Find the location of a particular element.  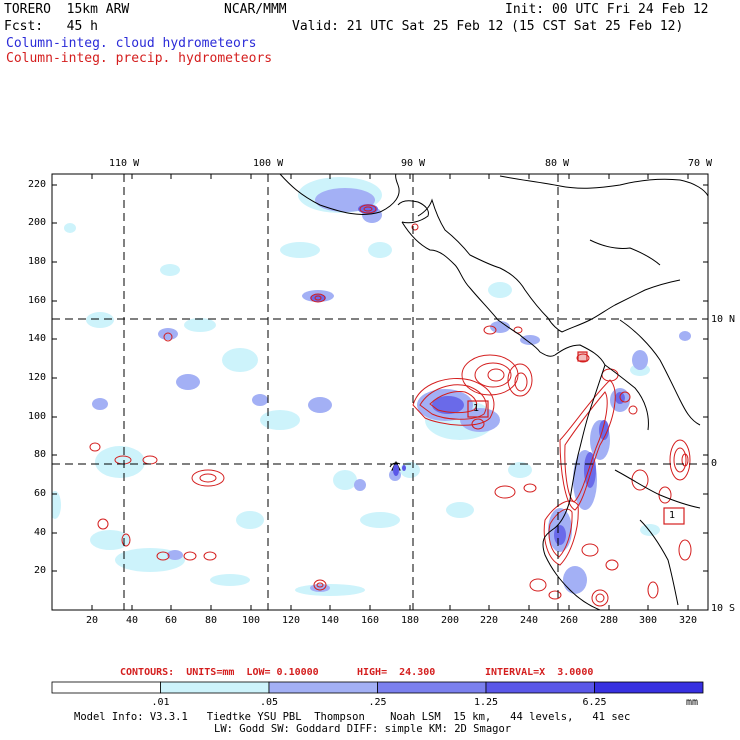

y-tick-label: 120 is located at coordinates (36, 377).